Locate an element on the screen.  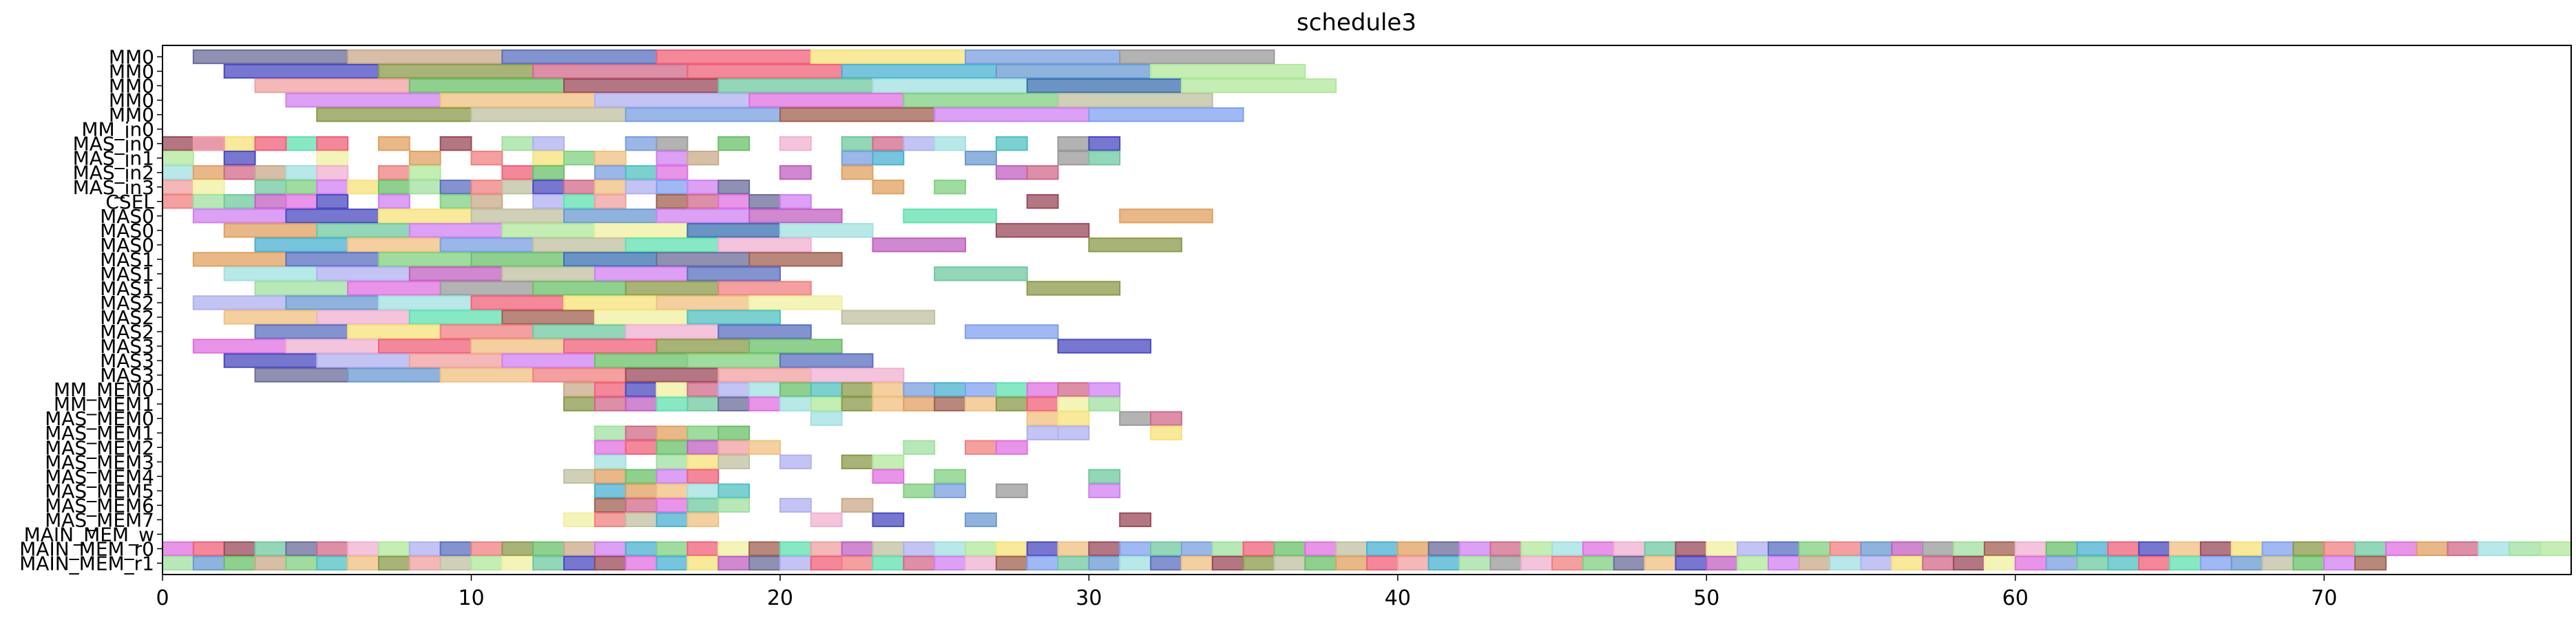
x-tick-label: 20 is located at coordinates (780, 598).